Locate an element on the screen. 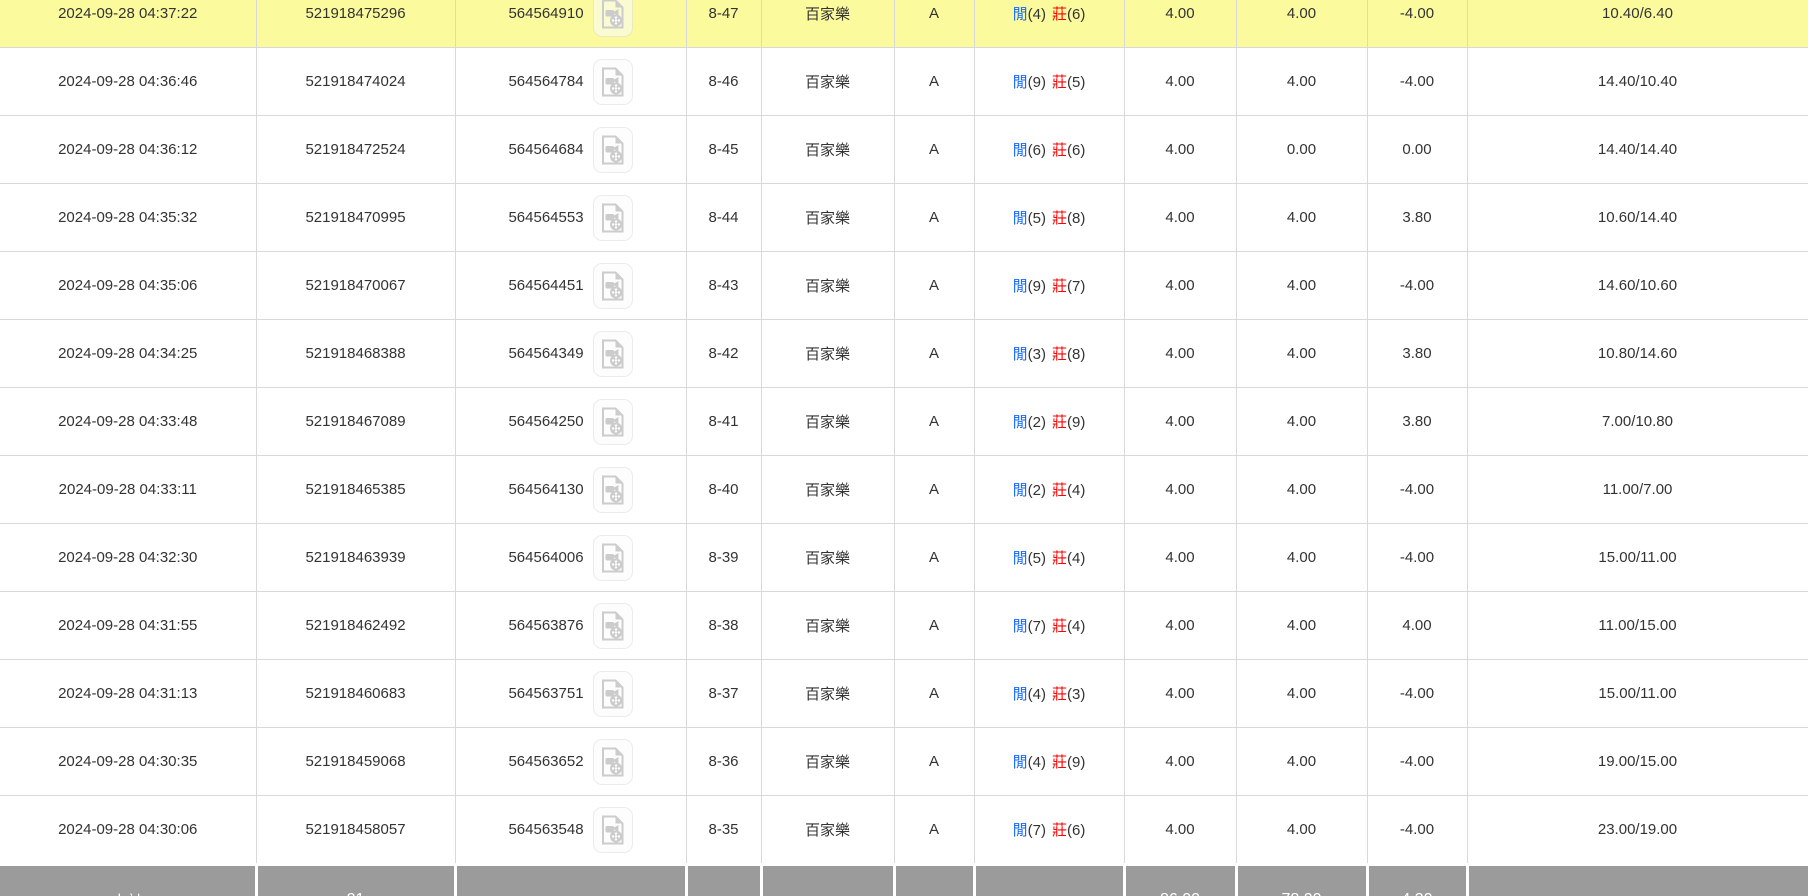 The height and width of the screenshot is (896, 1808). cell-bet-id: 521918463939 is located at coordinates (355, 557).